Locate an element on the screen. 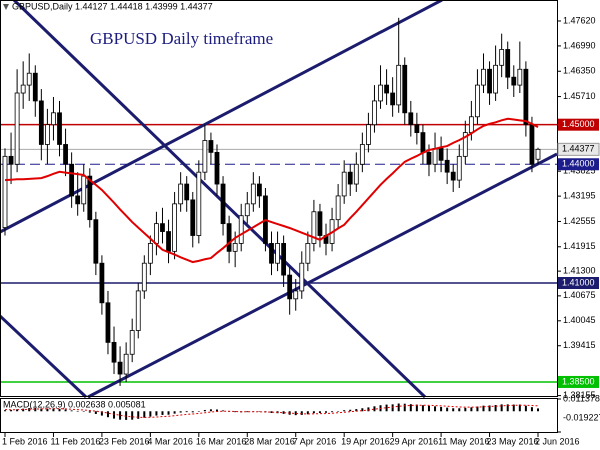 The width and height of the screenshot is (600, 450). current-price-box is located at coordinates (578, 149).